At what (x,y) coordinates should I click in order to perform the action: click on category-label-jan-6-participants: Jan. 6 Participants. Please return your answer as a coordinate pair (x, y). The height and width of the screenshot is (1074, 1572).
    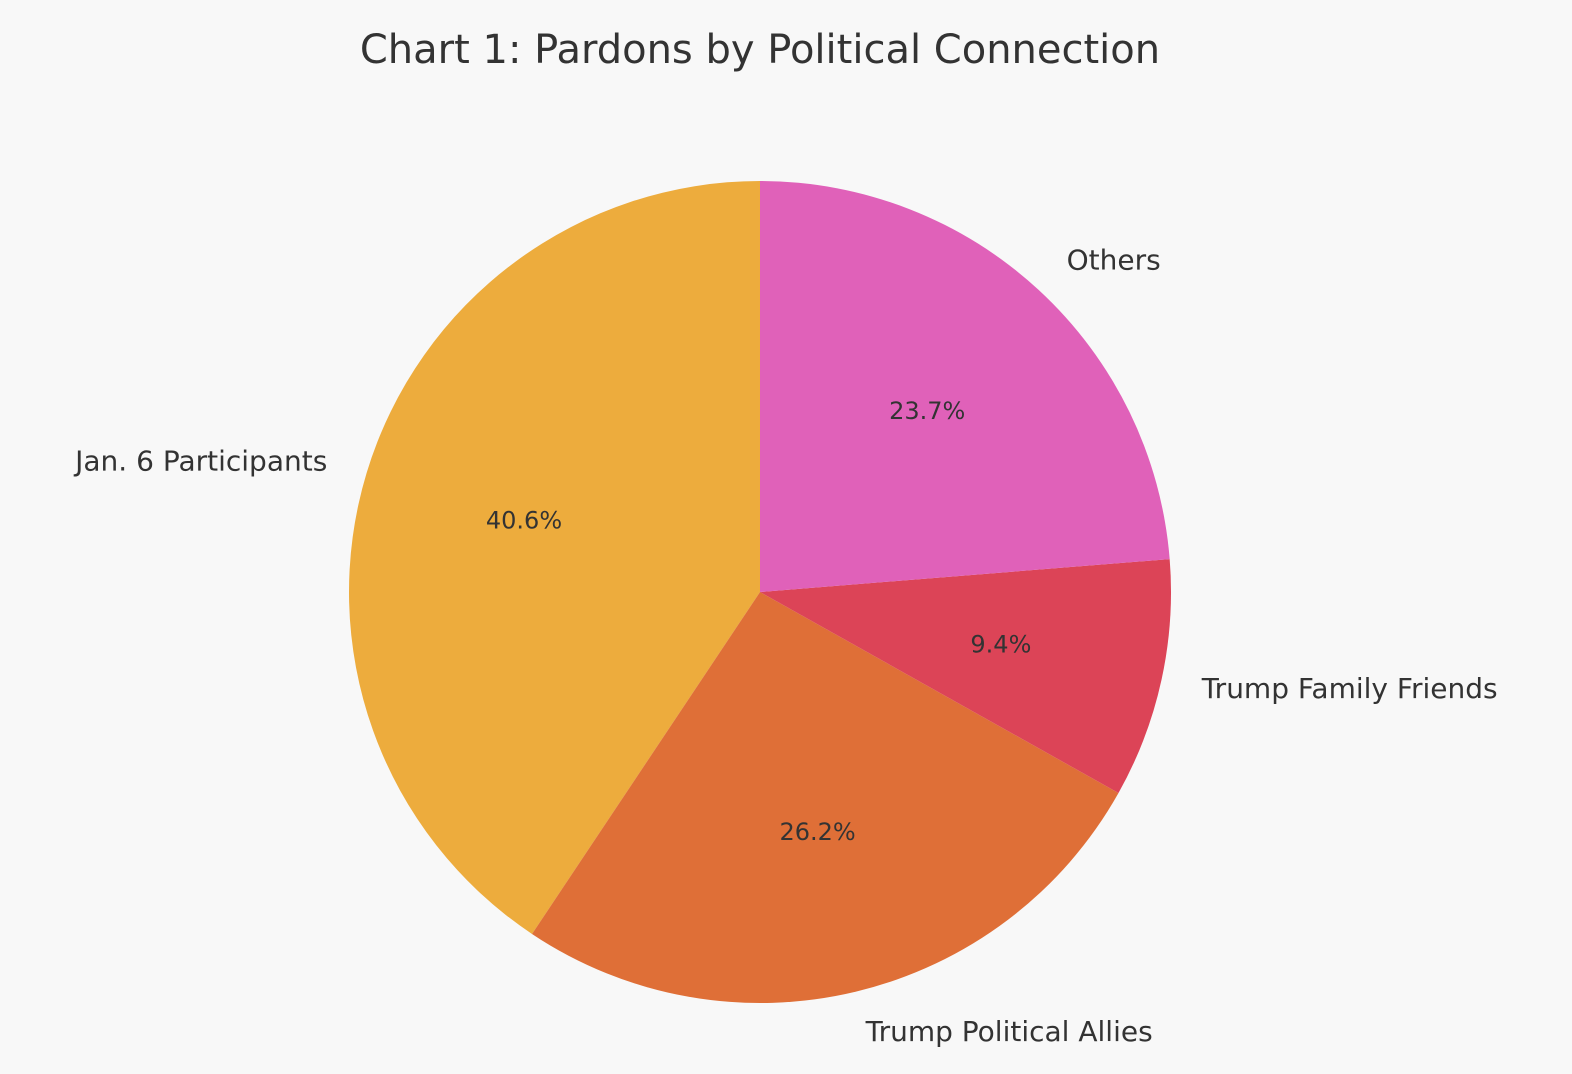
    Looking at the image, I should click on (200, 461).